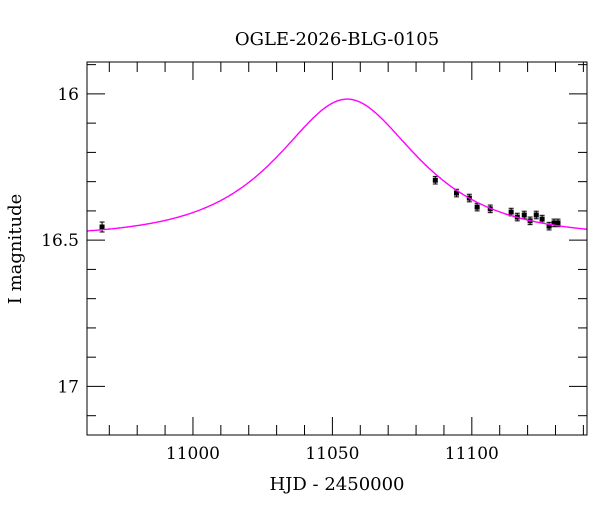 The width and height of the screenshot is (600, 512). I want to click on x-tick-label: 11050, so click(332, 454).